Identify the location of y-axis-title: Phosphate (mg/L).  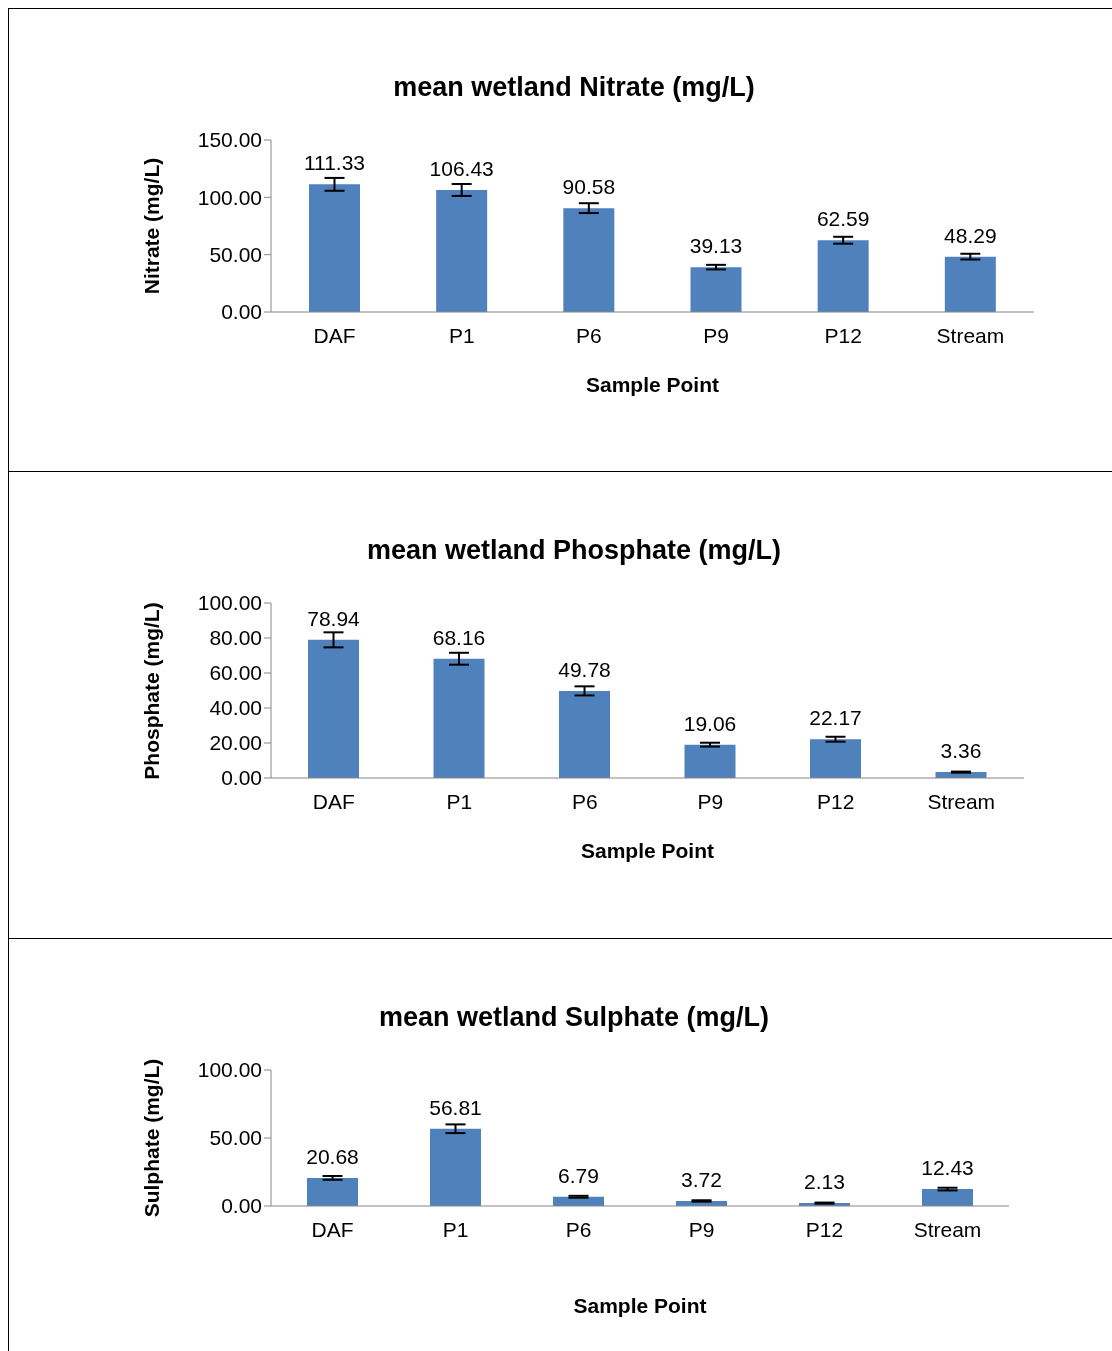
(152, 690).